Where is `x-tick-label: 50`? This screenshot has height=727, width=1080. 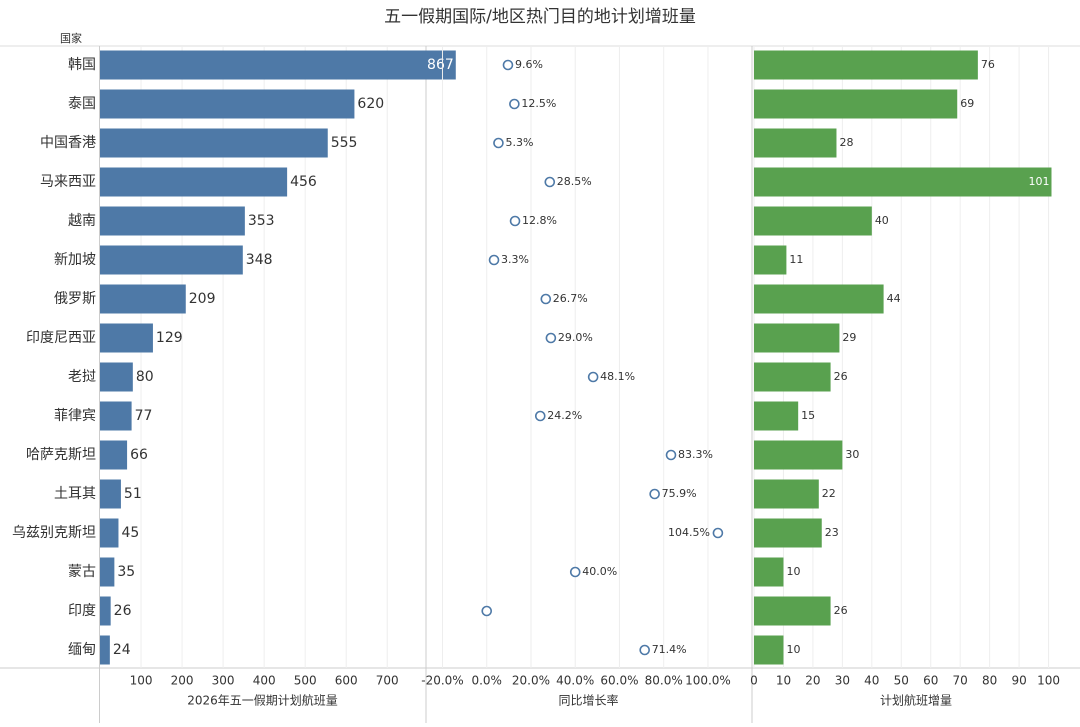
x-tick-label: 50 is located at coordinates (901, 681).